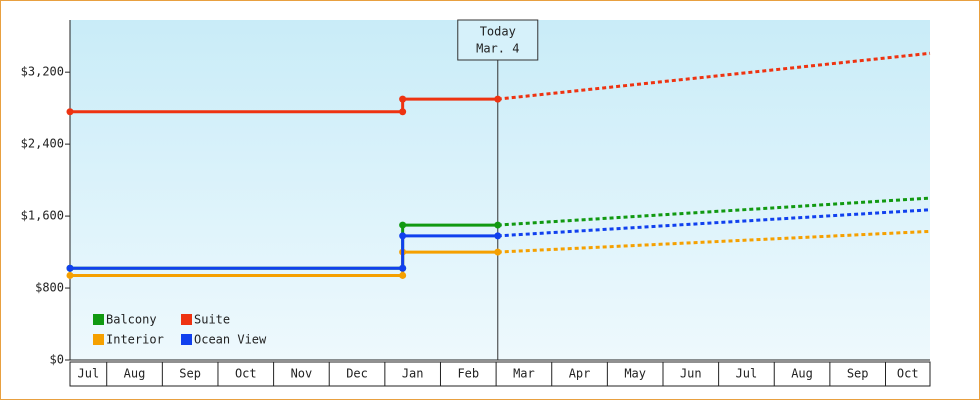 This screenshot has width=980, height=400. What do you see at coordinates (498, 32) in the screenshot?
I see `today-label: Today` at bounding box center [498, 32].